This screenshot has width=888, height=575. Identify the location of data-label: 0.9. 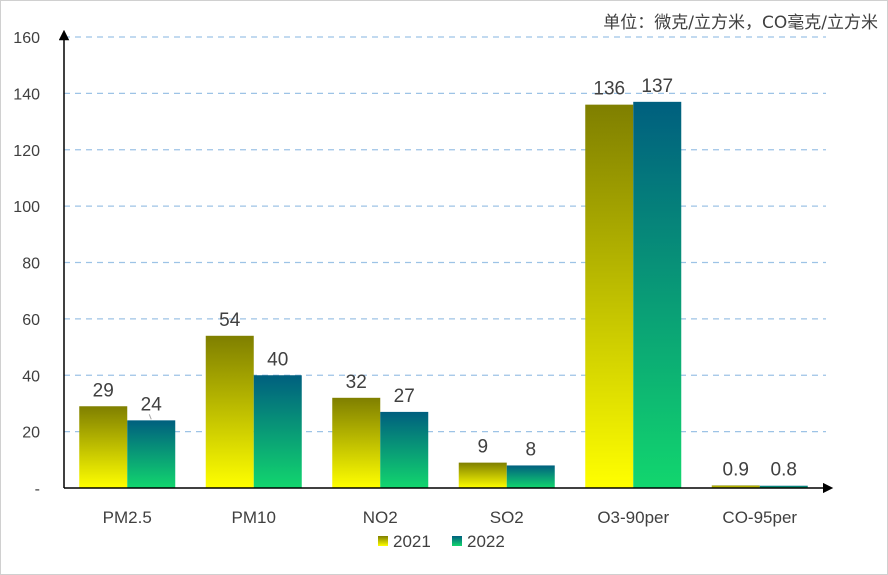
(736, 469).